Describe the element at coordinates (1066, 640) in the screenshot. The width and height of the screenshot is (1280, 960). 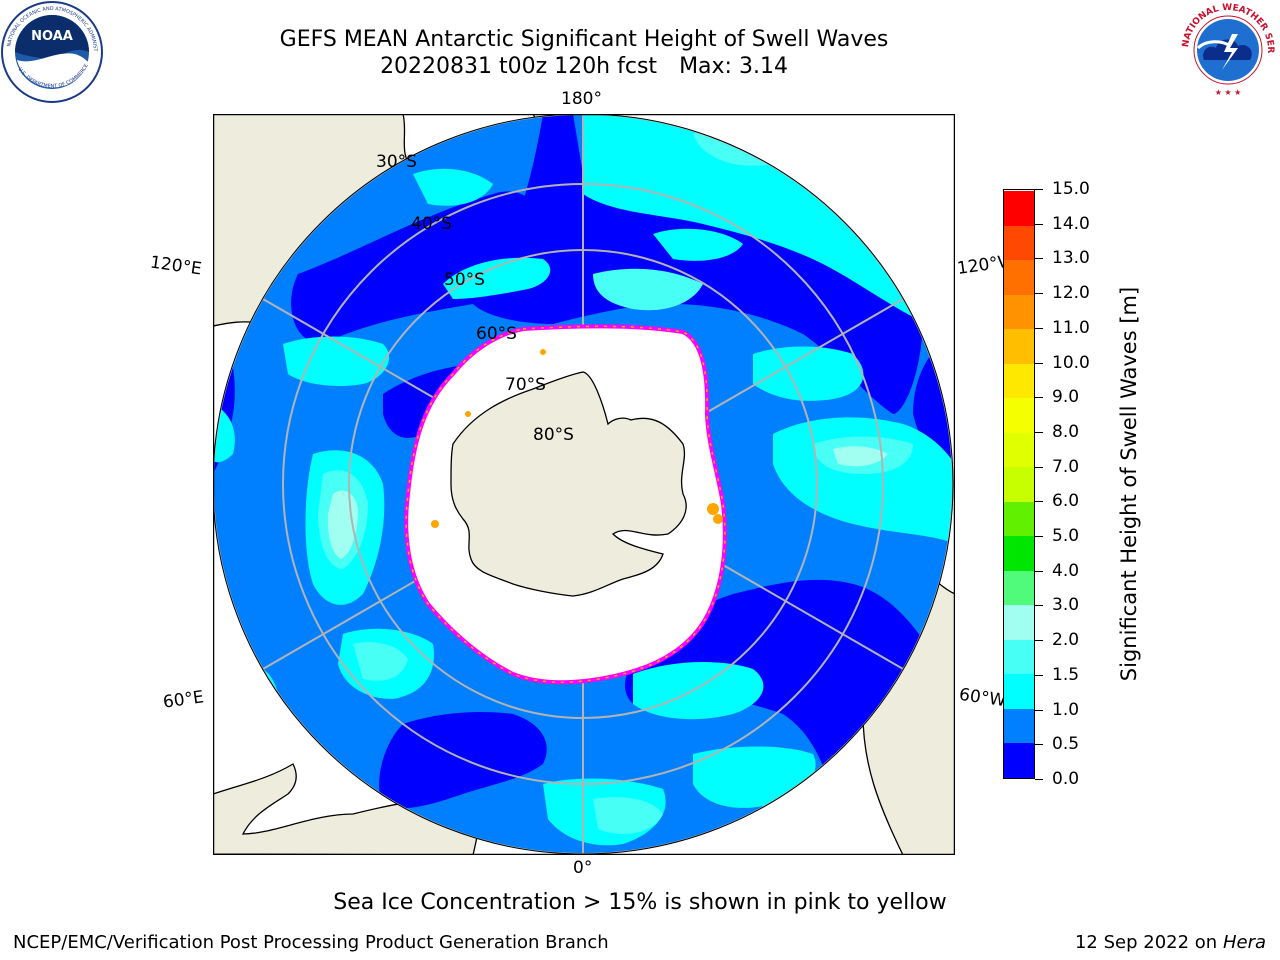
I see `colorbar-tick-label: 2.0` at that location.